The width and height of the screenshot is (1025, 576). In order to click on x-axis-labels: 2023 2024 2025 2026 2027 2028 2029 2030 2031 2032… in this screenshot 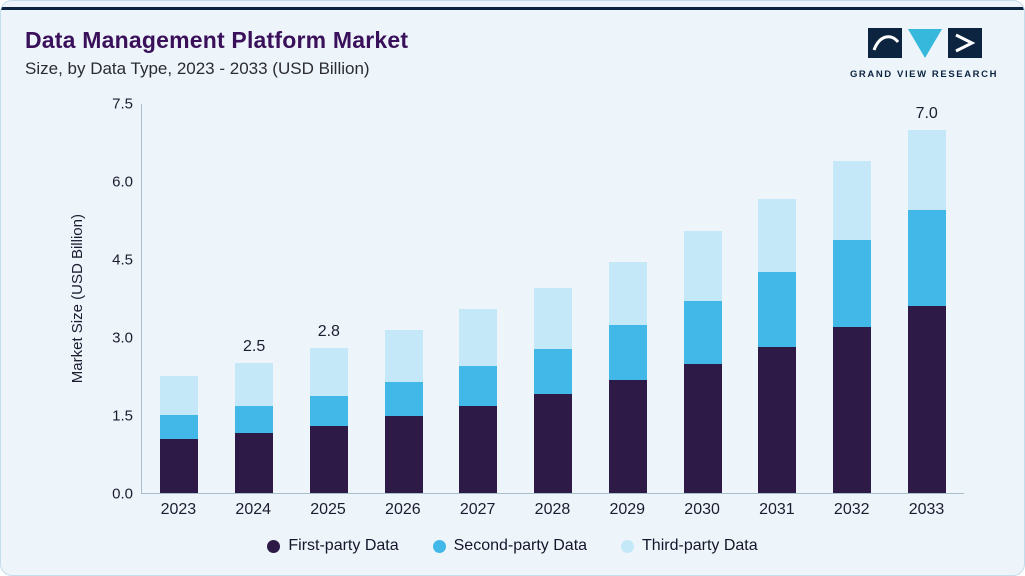, I will do `click(552, 510)`.